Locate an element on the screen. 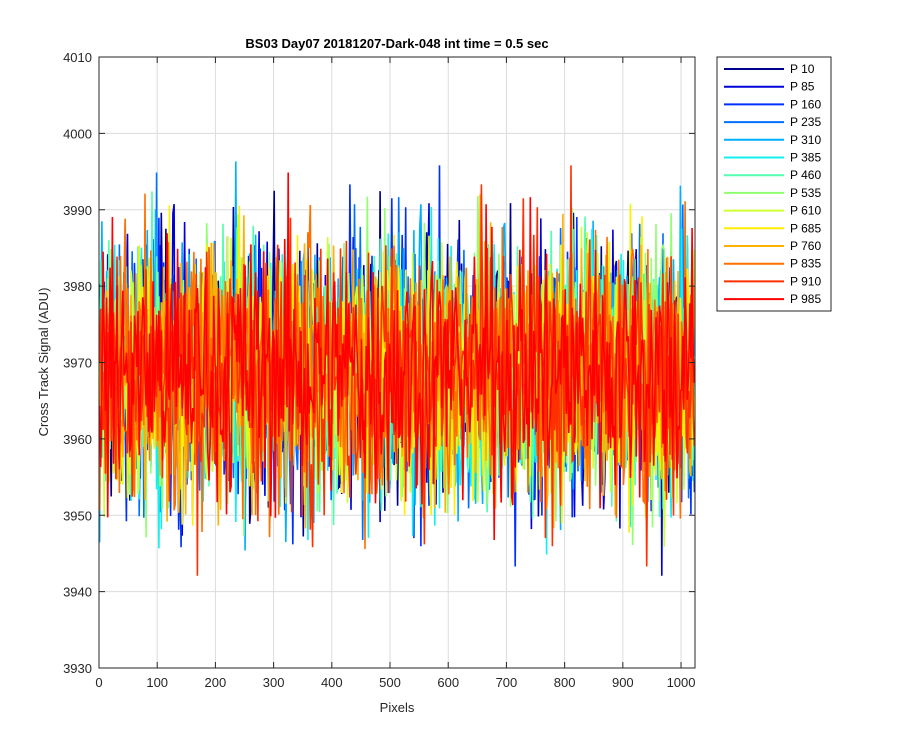 Image resolution: width=900 pixels, height=750 pixels. x-tick-label: 700 is located at coordinates (507, 682).